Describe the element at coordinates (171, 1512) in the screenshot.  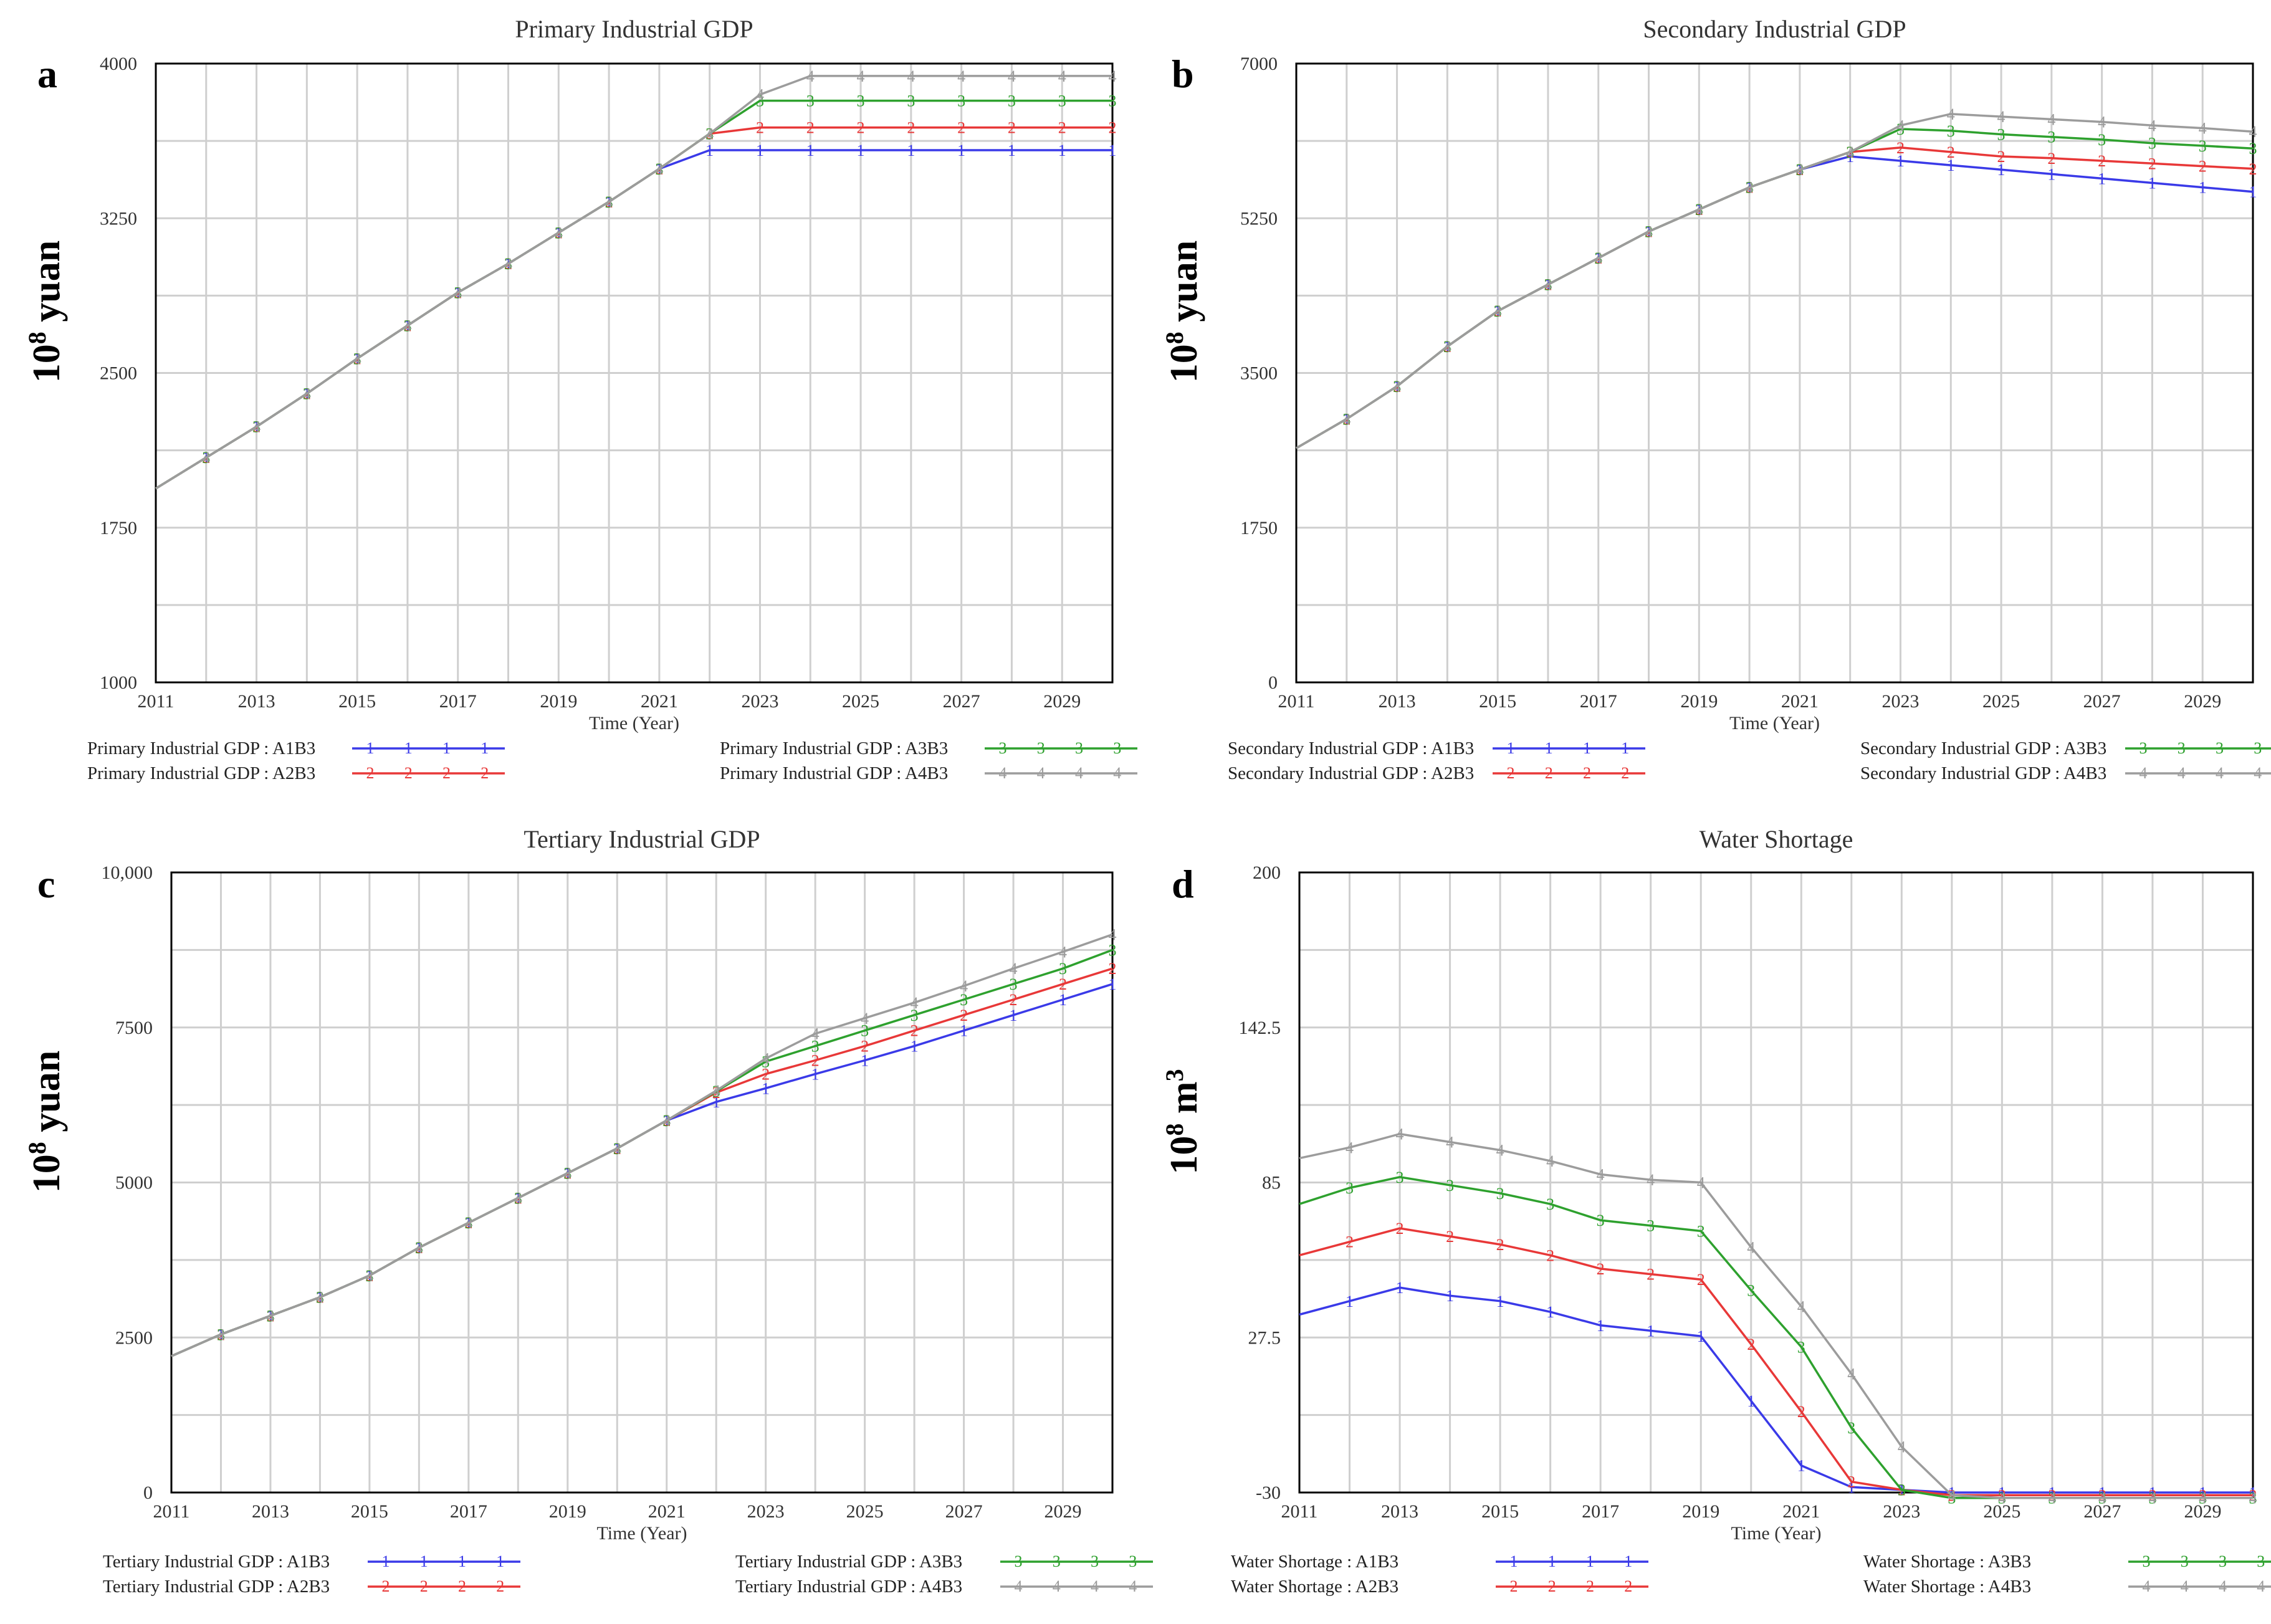
I see `x-tick-label: 2011` at that location.